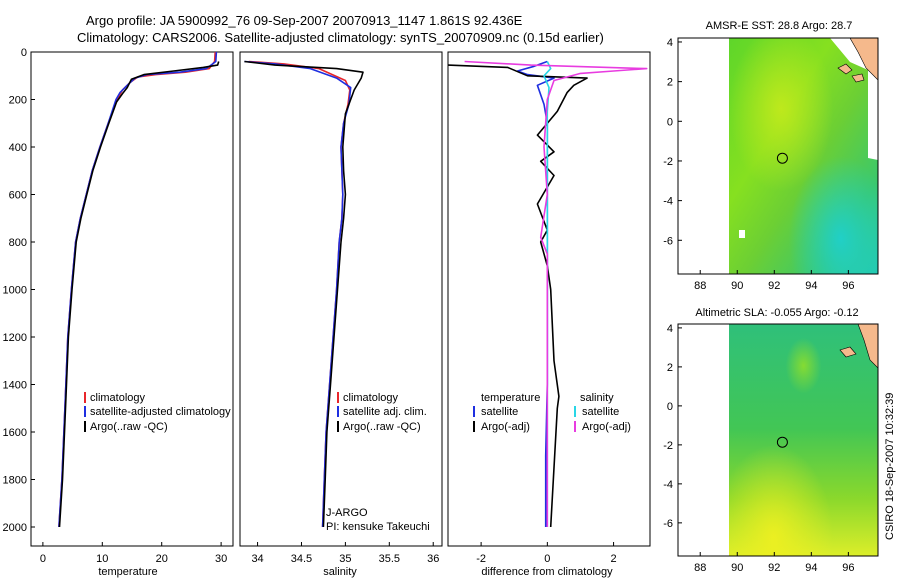 The image size is (900, 580). What do you see at coordinates (385, 412) in the screenshot?
I see `legend-label-satellite-adj: satellite adj. clim.` at bounding box center [385, 412].